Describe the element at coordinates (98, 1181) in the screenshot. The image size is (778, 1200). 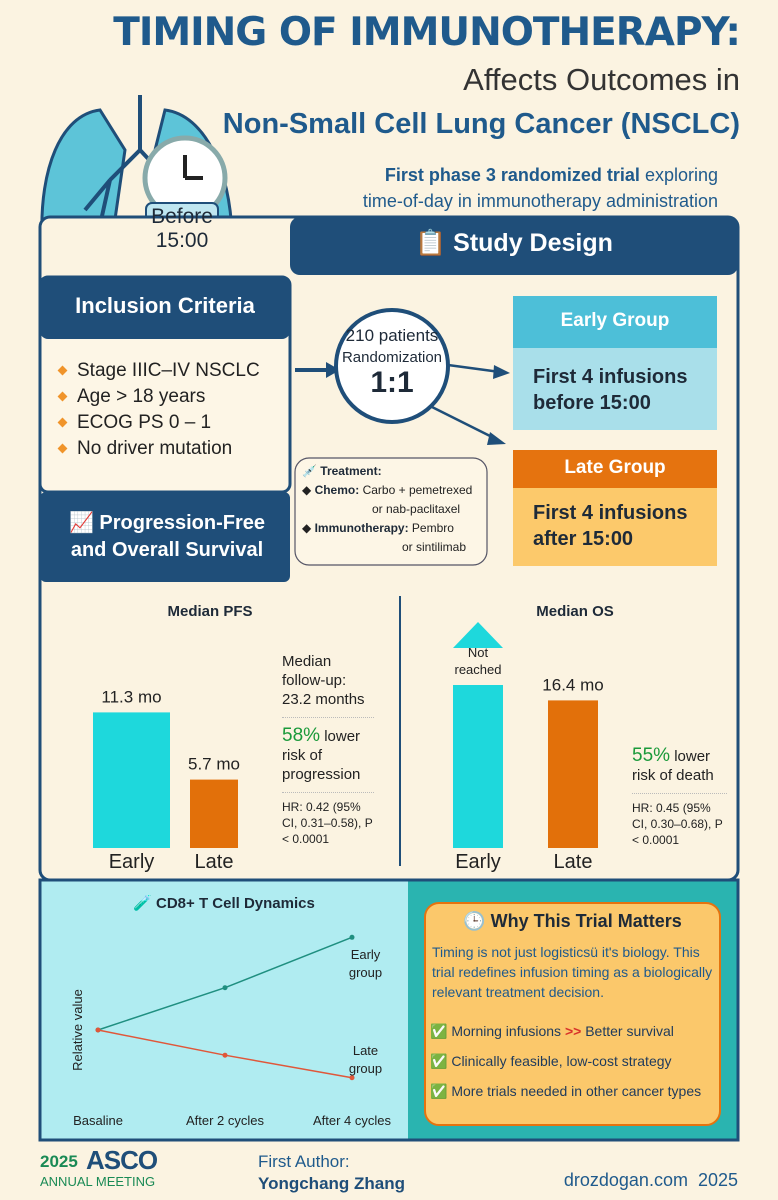
I see `footer-meeting: ANNUAL MEETING` at that location.